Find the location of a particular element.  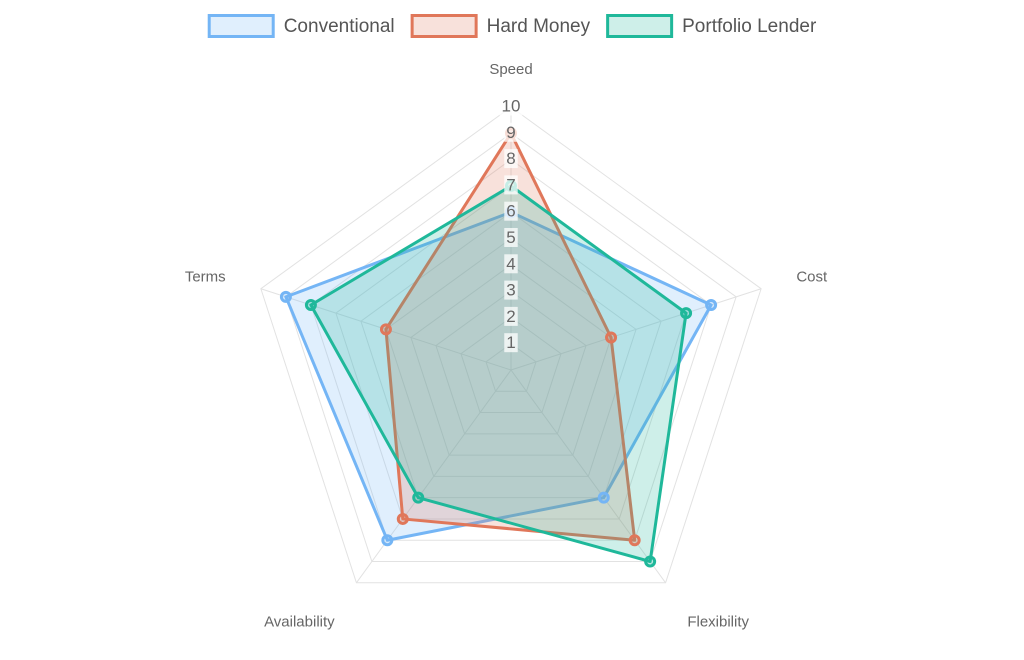

legend-item: Conventional is located at coordinates (301, 26).